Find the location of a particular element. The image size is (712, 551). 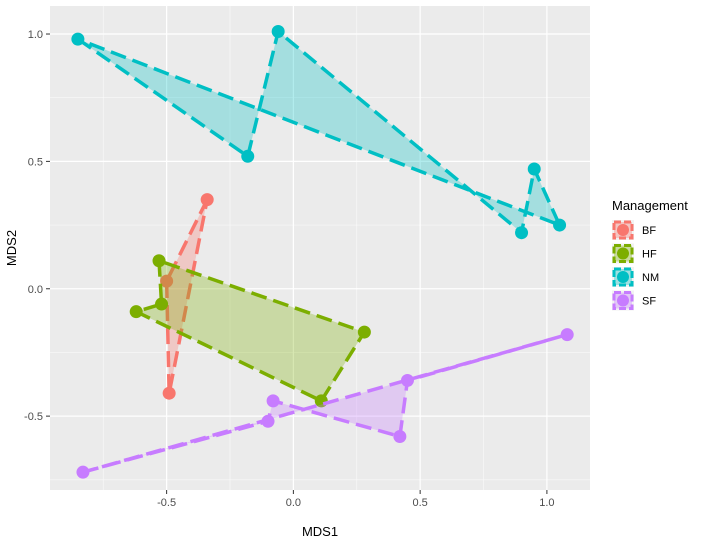

legend-item-nm: NM is located at coordinates (635, 277).